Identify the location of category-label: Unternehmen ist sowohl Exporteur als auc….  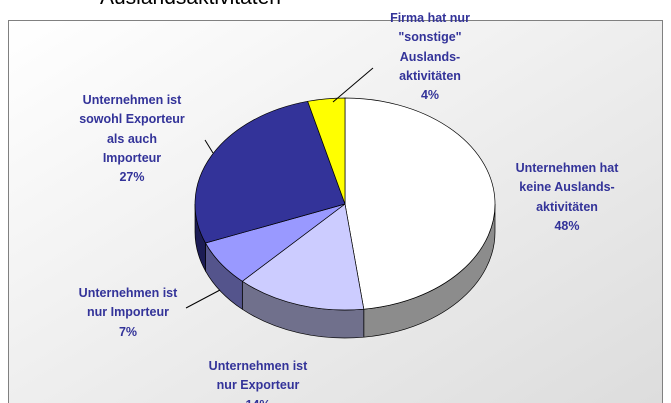
(132, 129).